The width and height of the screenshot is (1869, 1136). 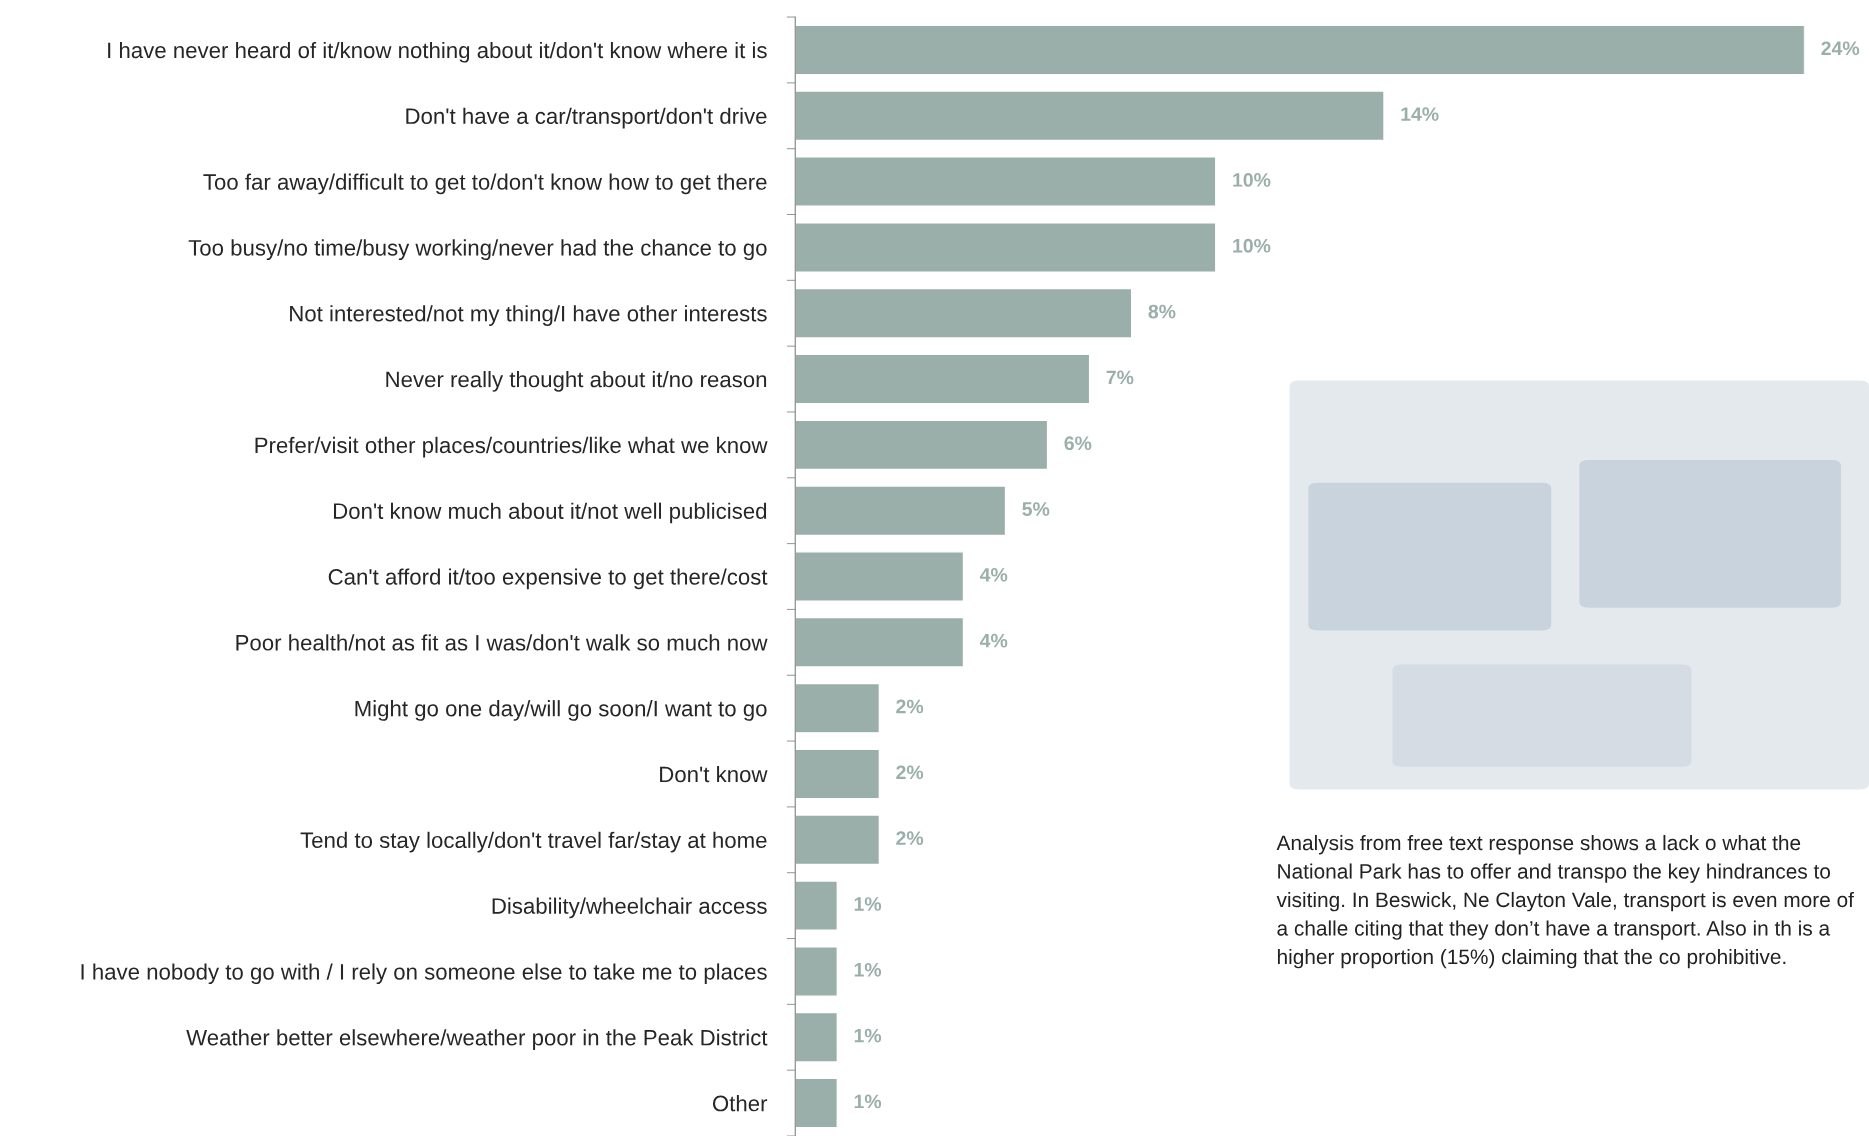 I want to click on data-label: 7%, so click(x=1120, y=377).